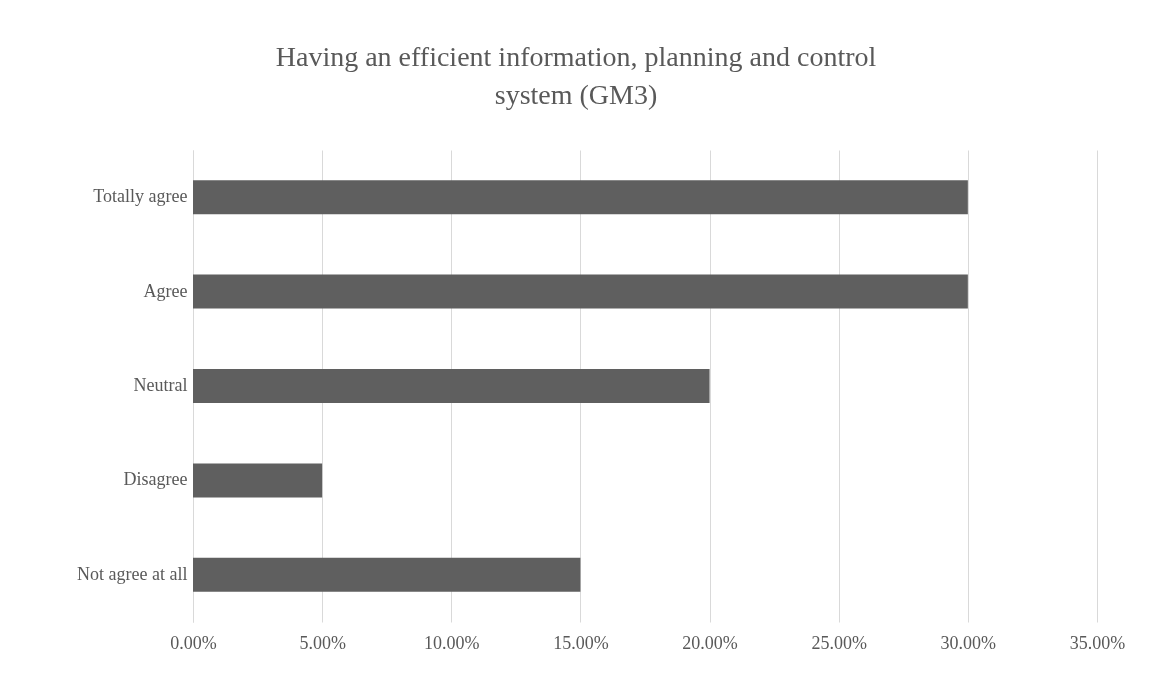  What do you see at coordinates (165, 290) in the screenshot?
I see `y-tick-label: Agree` at bounding box center [165, 290].